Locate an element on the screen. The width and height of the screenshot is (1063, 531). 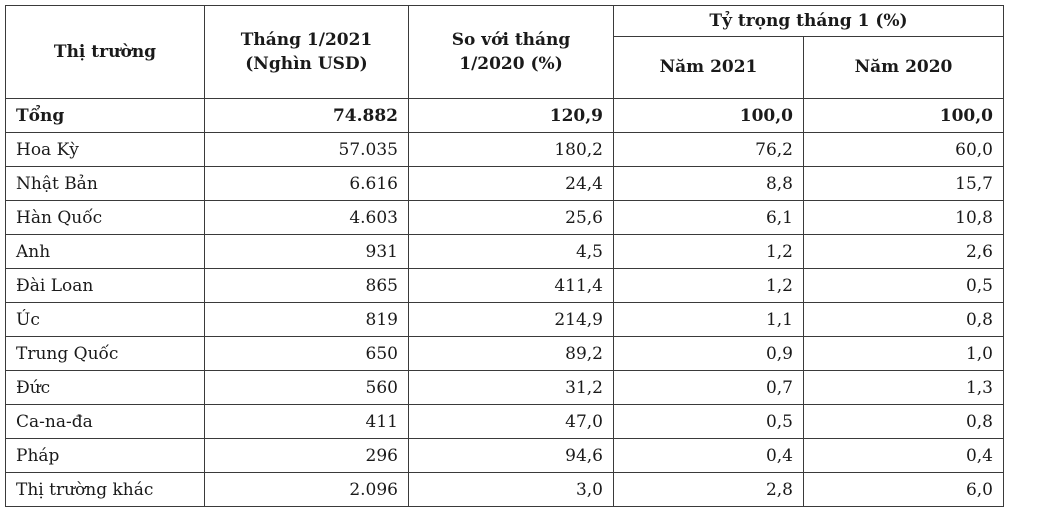
header-market: Thị trường is located at coordinates (105, 52).